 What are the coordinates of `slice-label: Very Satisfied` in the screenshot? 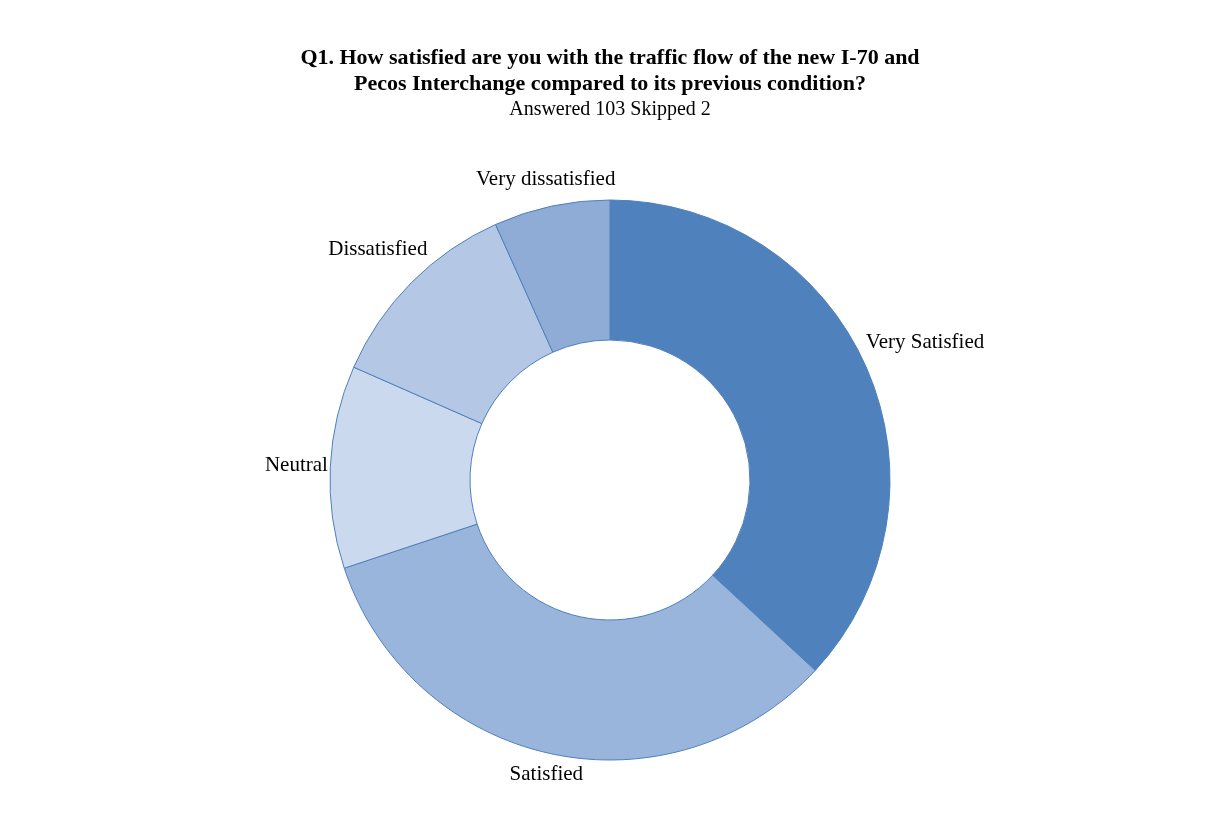 It's located at (925, 341).